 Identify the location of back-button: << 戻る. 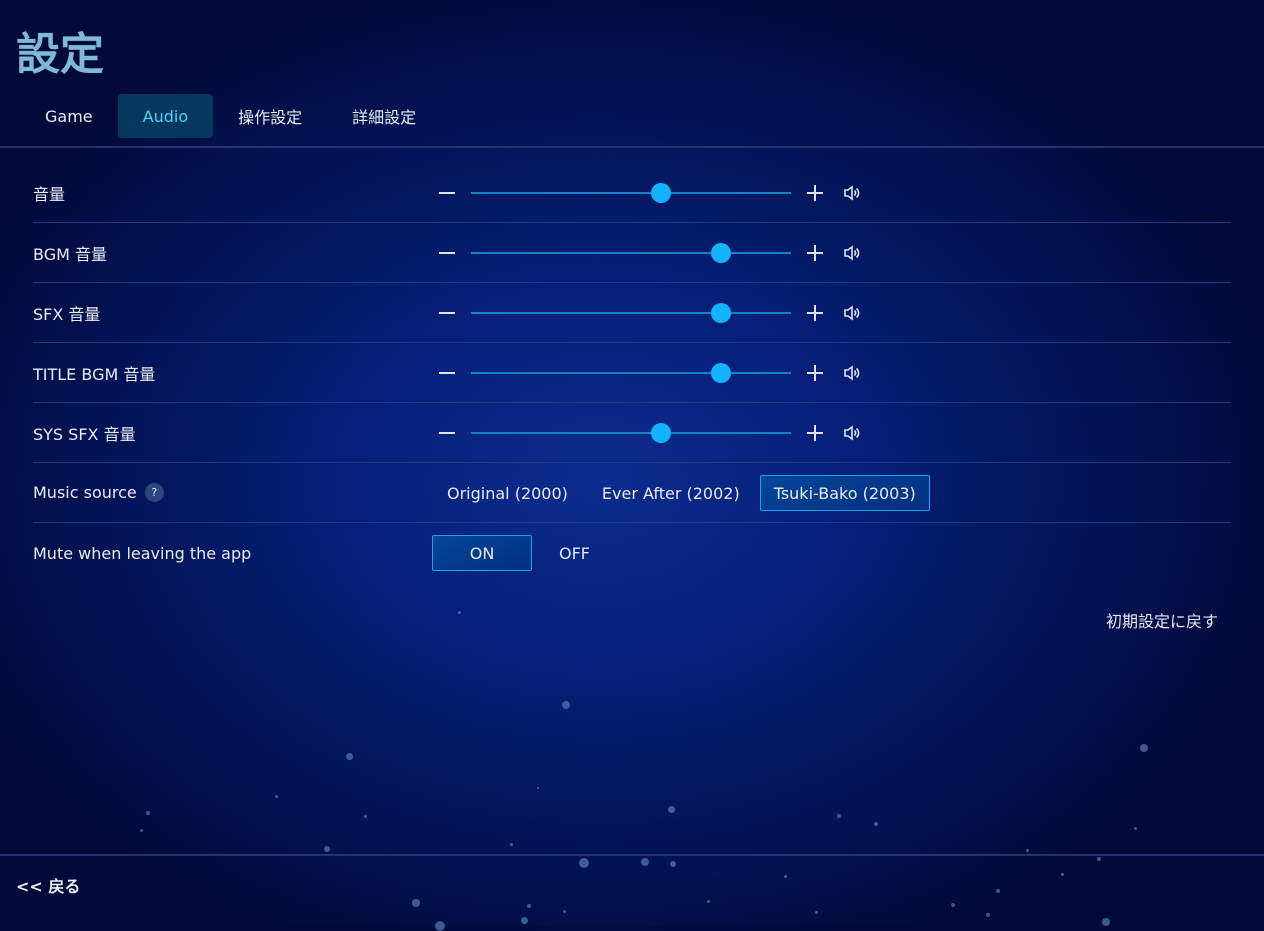
(48, 886).